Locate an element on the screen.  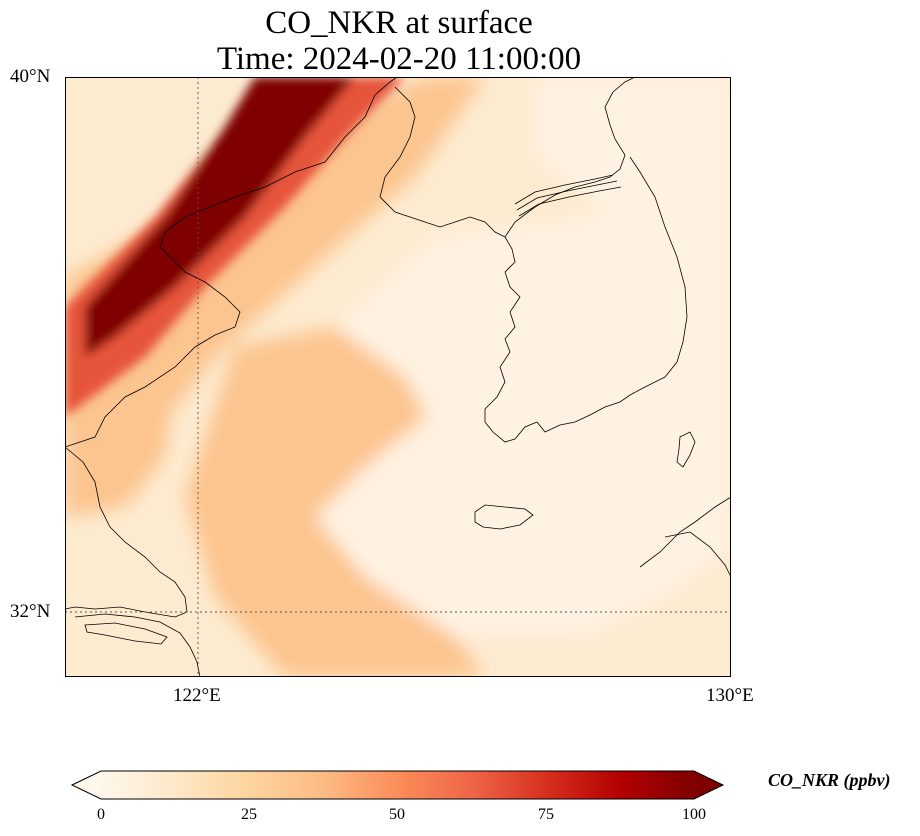
map-time-subtitle: Time: 2024-02-20 11:00:00 is located at coordinates (399, 59).